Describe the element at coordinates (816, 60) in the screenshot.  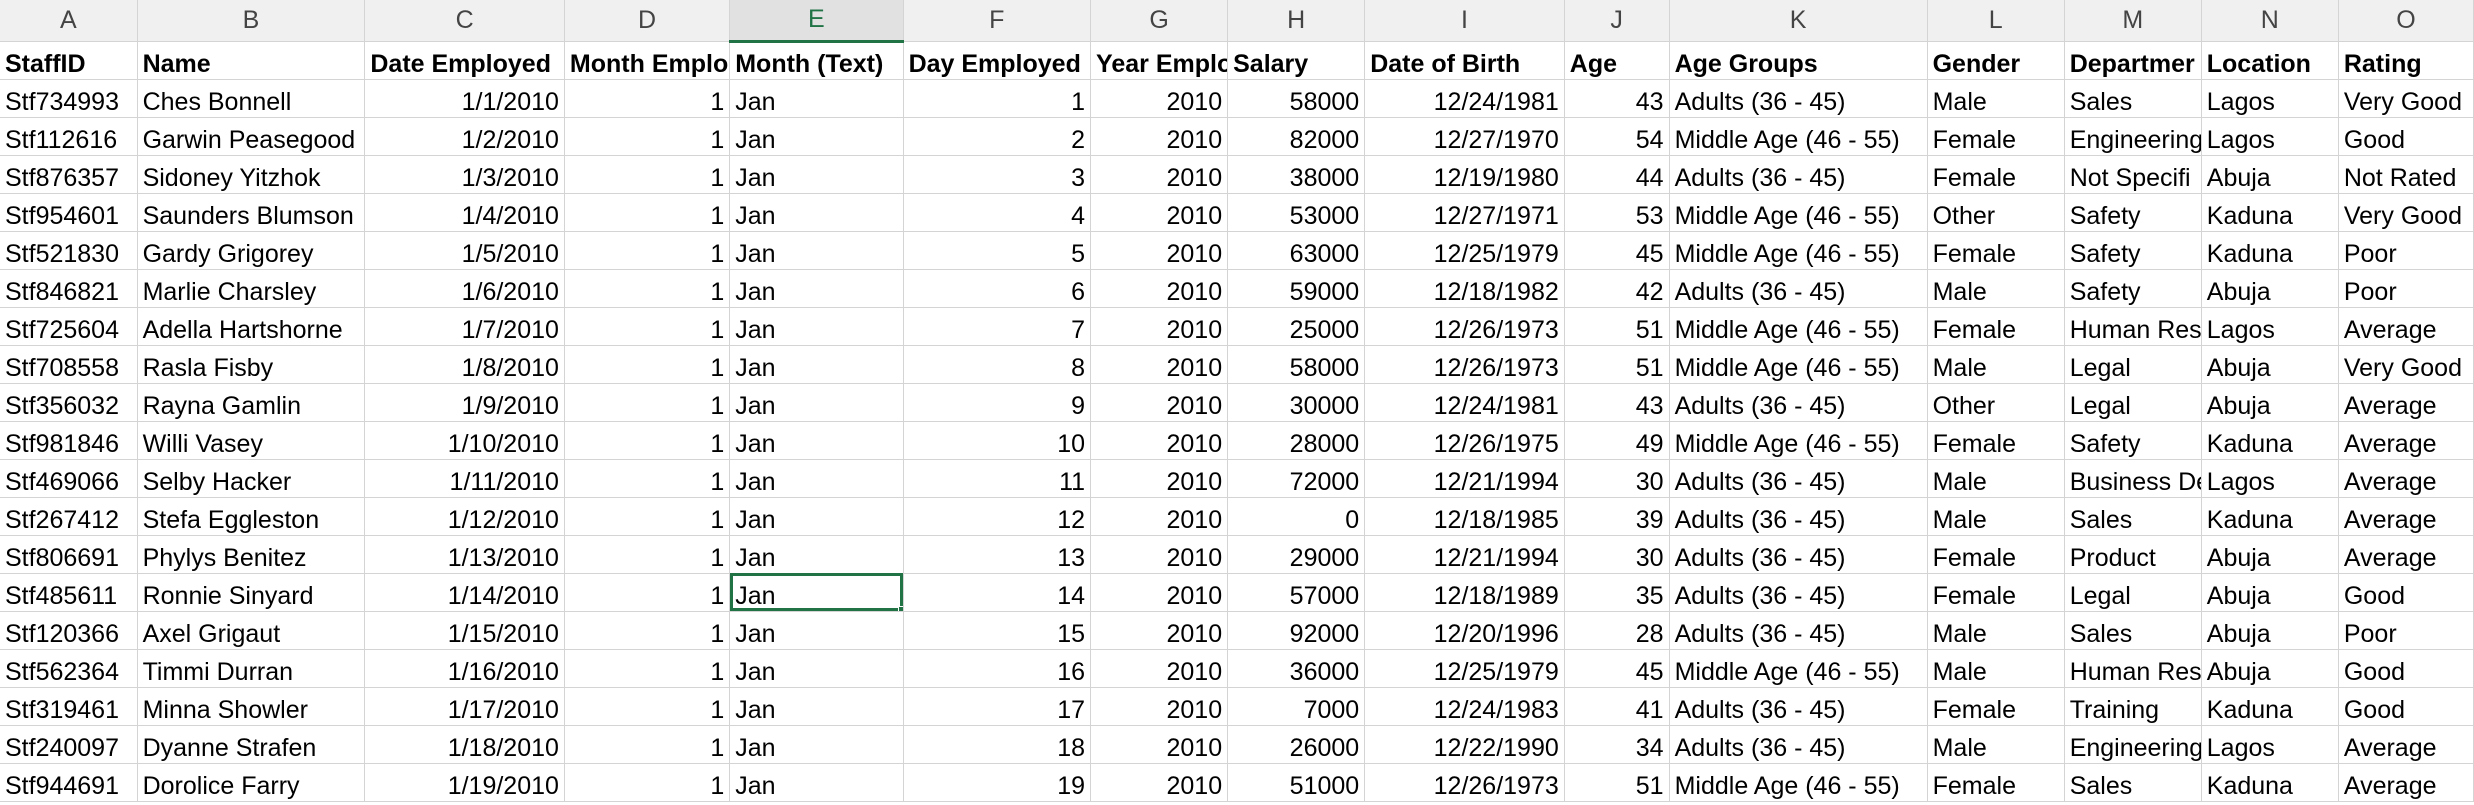
I see `header-cell: Month (Text)` at that location.